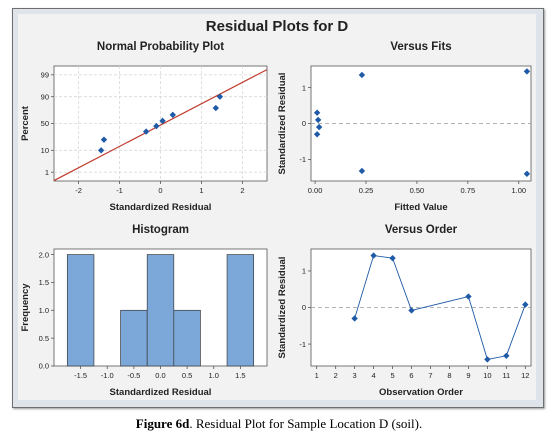  I want to click on fits-x-tick-label: 1.00, so click(518, 190).